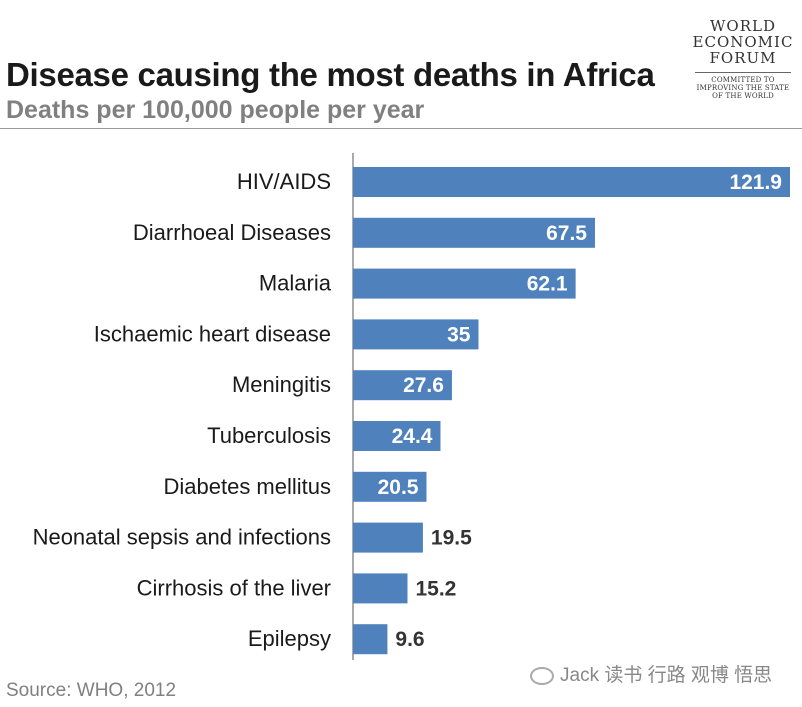 The width and height of the screenshot is (802, 707). I want to click on watermark-text: Jack 读书 行路 观博 悟思, so click(666, 675).